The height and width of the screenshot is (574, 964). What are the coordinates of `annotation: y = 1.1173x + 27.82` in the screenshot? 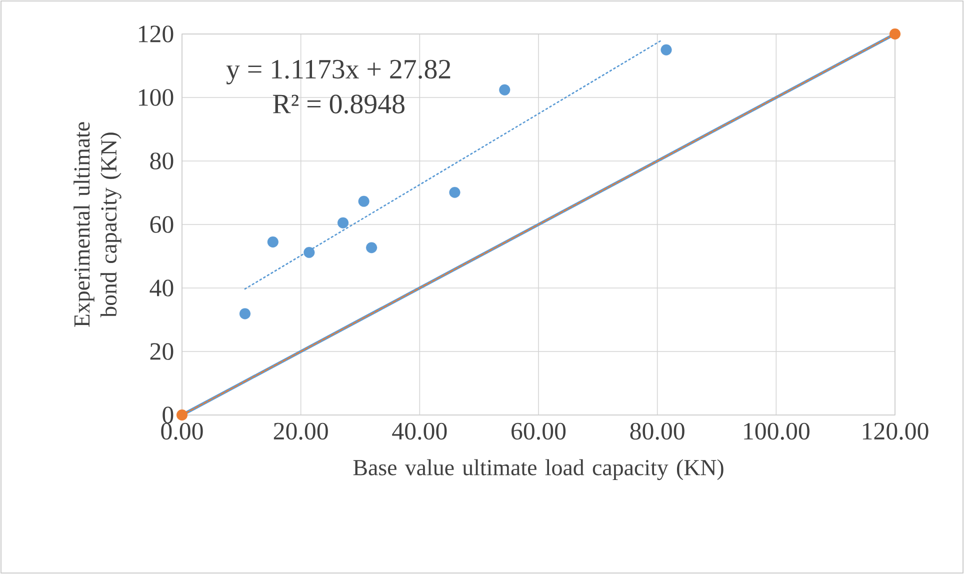 It's located at (338, 72).